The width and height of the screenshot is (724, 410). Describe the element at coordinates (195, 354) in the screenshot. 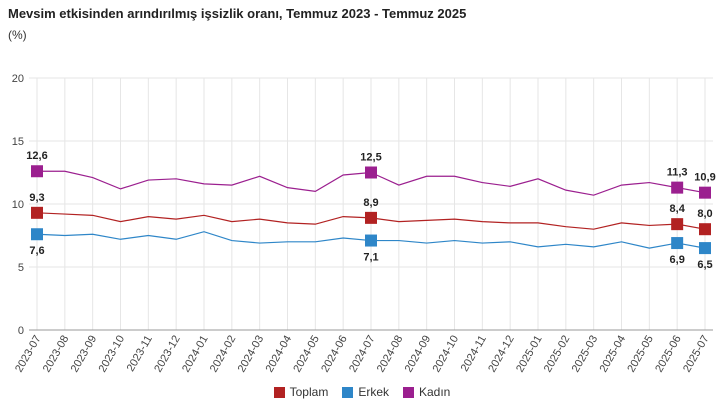

I see `x-tick-label: 2024-01` at that location.